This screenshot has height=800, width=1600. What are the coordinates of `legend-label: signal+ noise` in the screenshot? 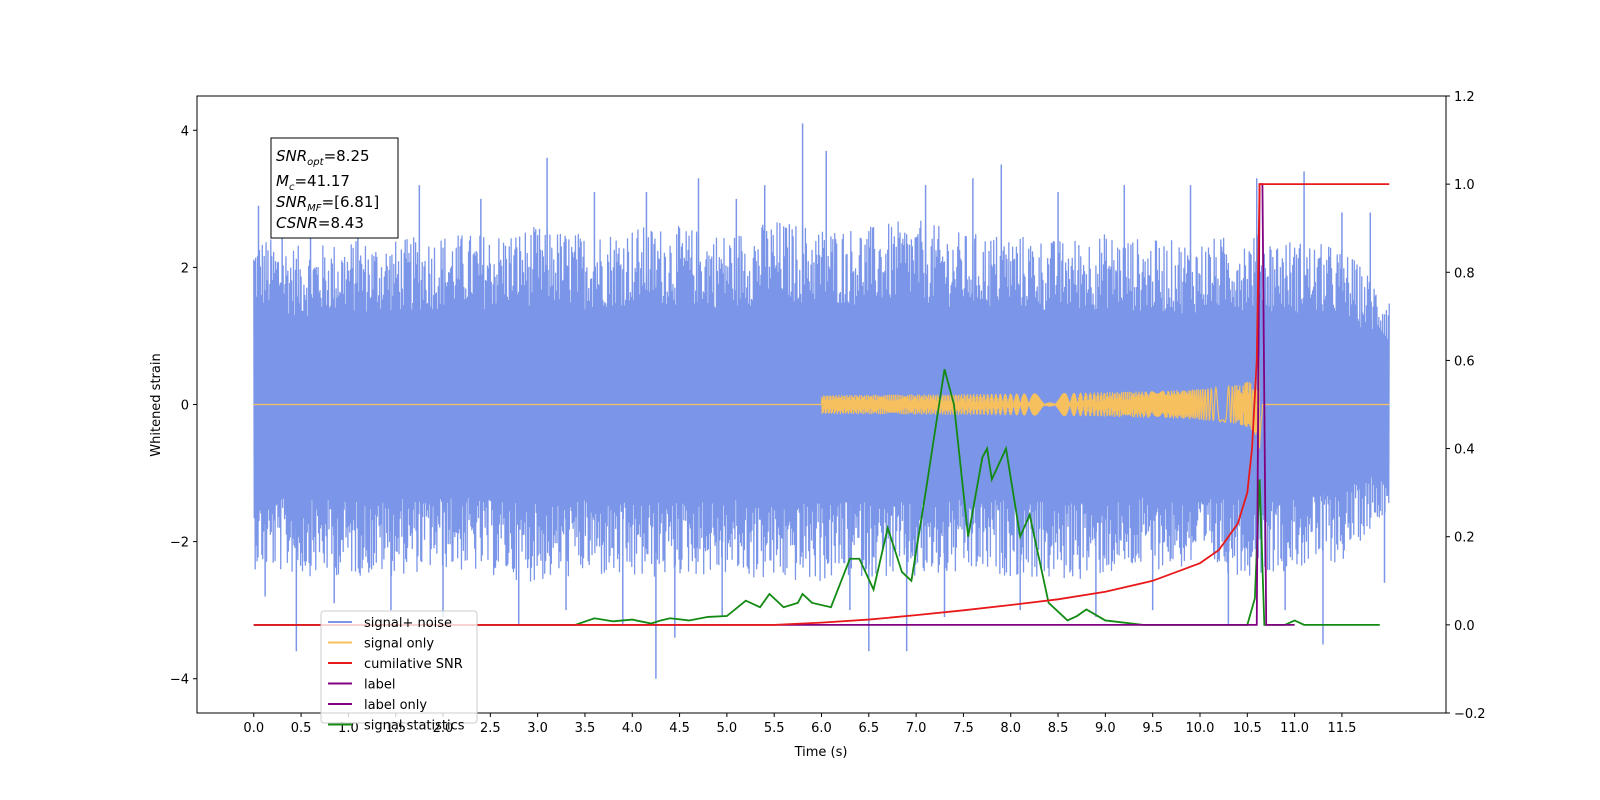 It's located at (408, 623).